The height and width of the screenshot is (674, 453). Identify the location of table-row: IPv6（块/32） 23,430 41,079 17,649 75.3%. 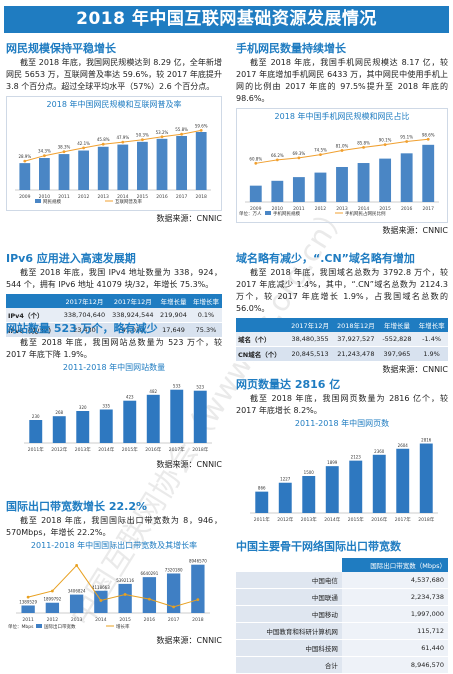
(114, 330).